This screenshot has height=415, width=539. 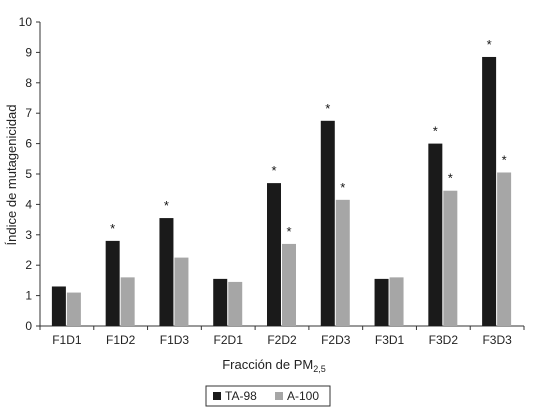 I want to click on legend: TA-98 A-100, so click(x=268, y=396).